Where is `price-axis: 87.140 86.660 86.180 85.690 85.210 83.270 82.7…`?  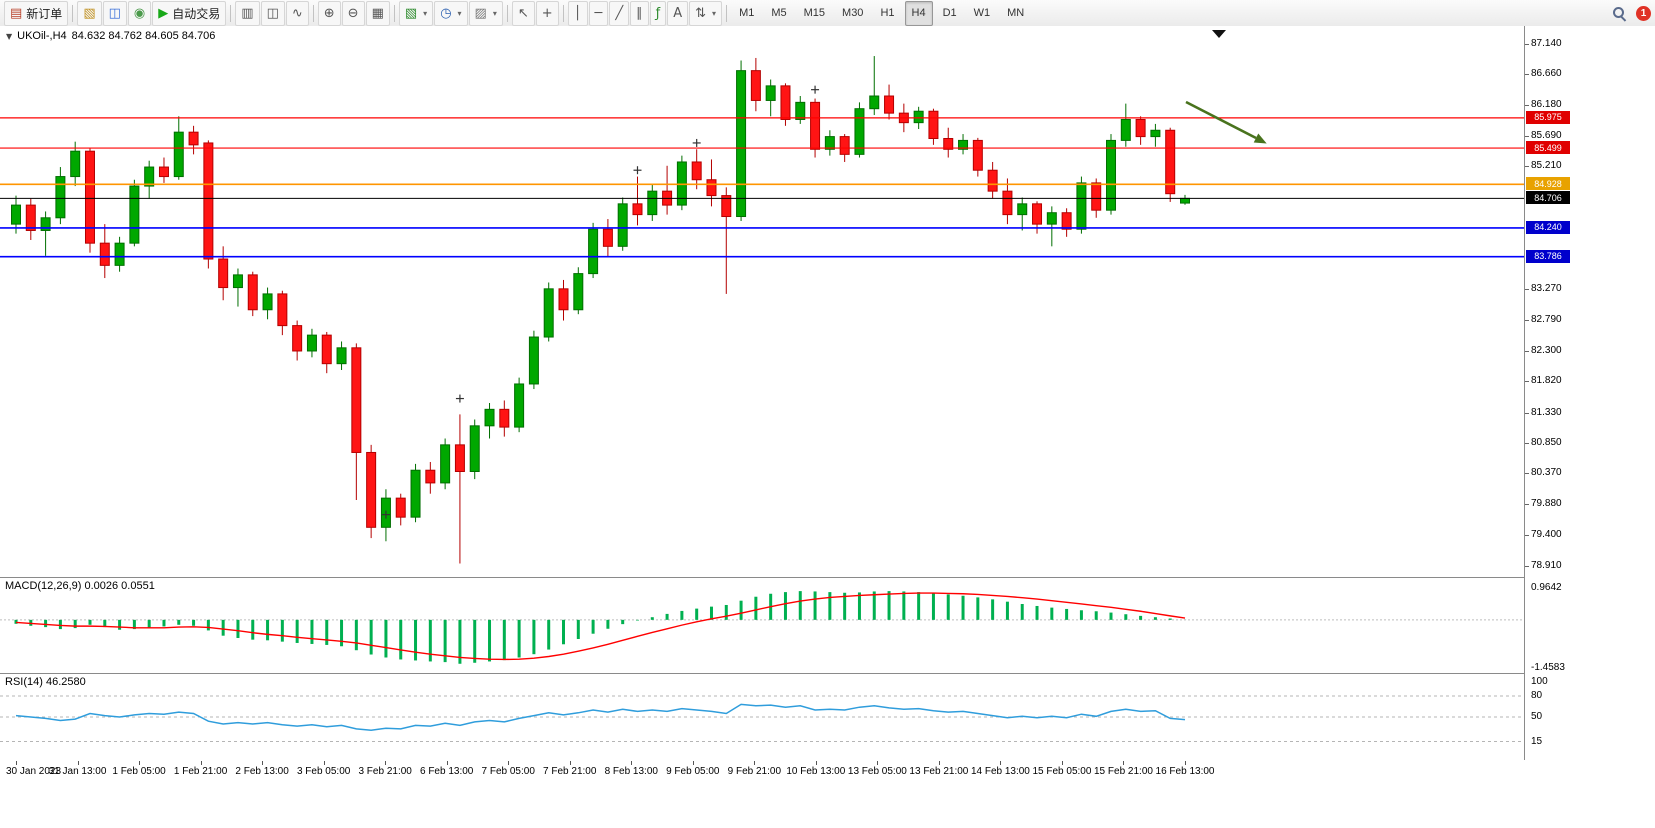
price-axis: 87.140 86.660 86.180 85.690 85.210 83.270 82.7… is located at coordinates (1589, 393).